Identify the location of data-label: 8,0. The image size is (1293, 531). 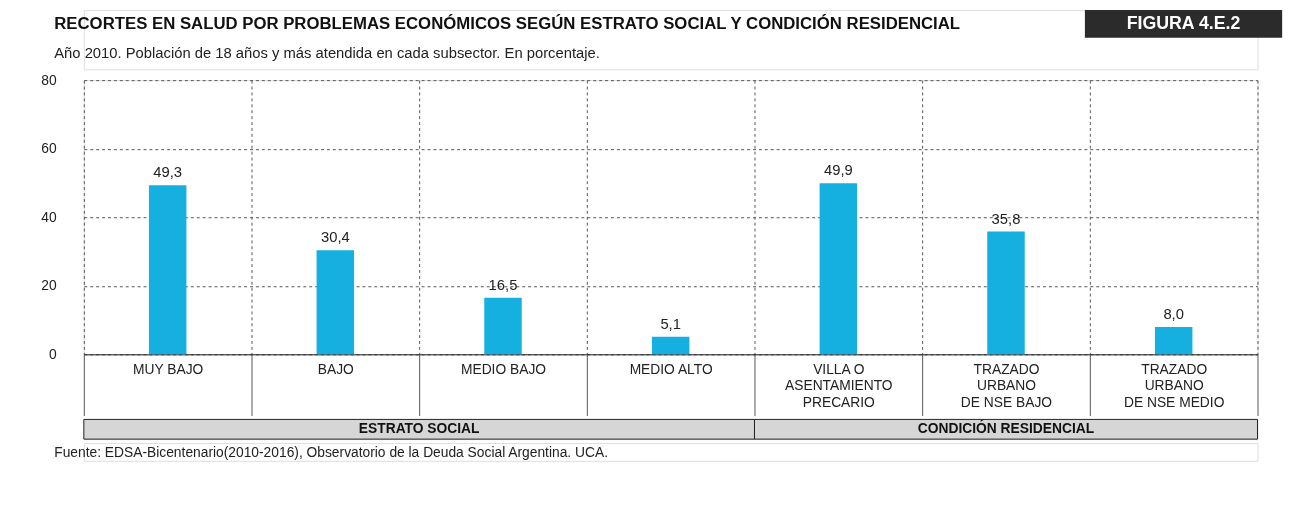
(1173, 314).